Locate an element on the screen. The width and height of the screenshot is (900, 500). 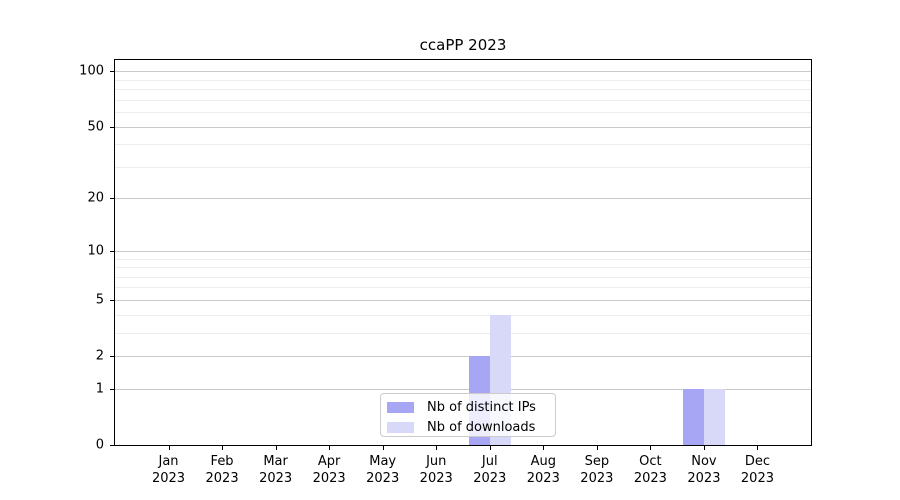
x-tick-month: Apr is located at coordinates (329, 461).